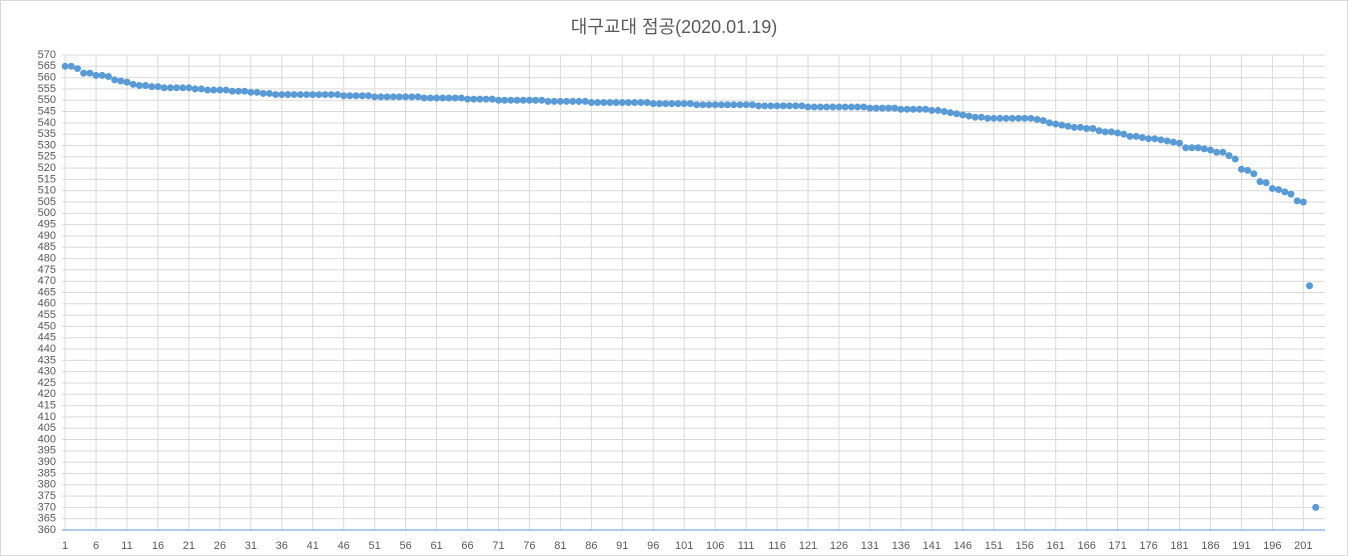  What do you see at coordinates (963, 546) in the screenshot?
I see `x-tick-label: 146` at bounding box center [963, 546].